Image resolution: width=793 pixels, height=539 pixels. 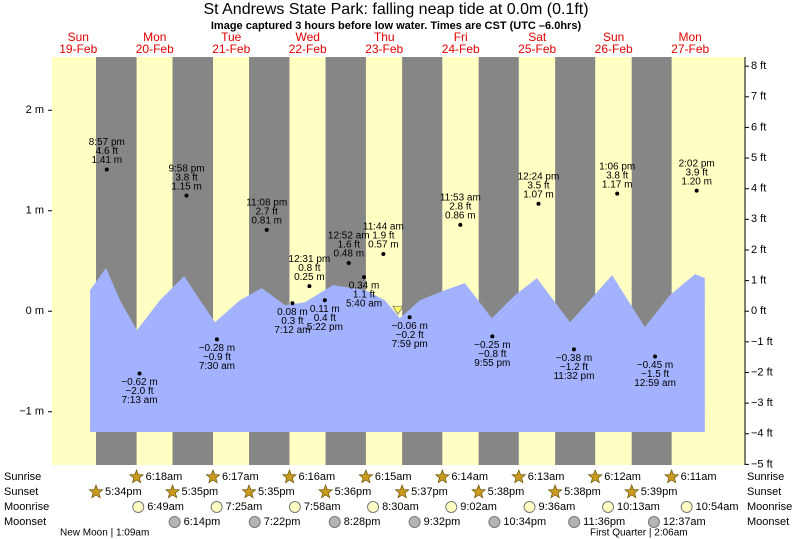 I want to click on extreme-time: 5:40 am, so click(x=364, y=304).